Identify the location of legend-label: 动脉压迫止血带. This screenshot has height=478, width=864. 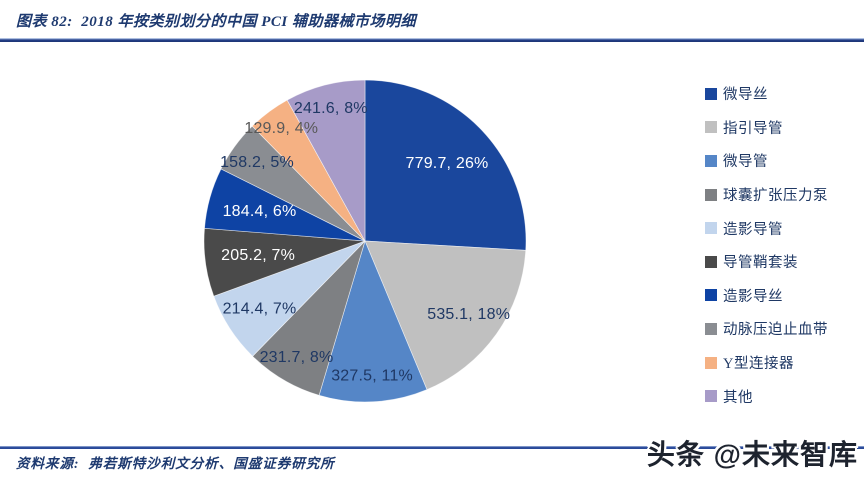
(775, 330).